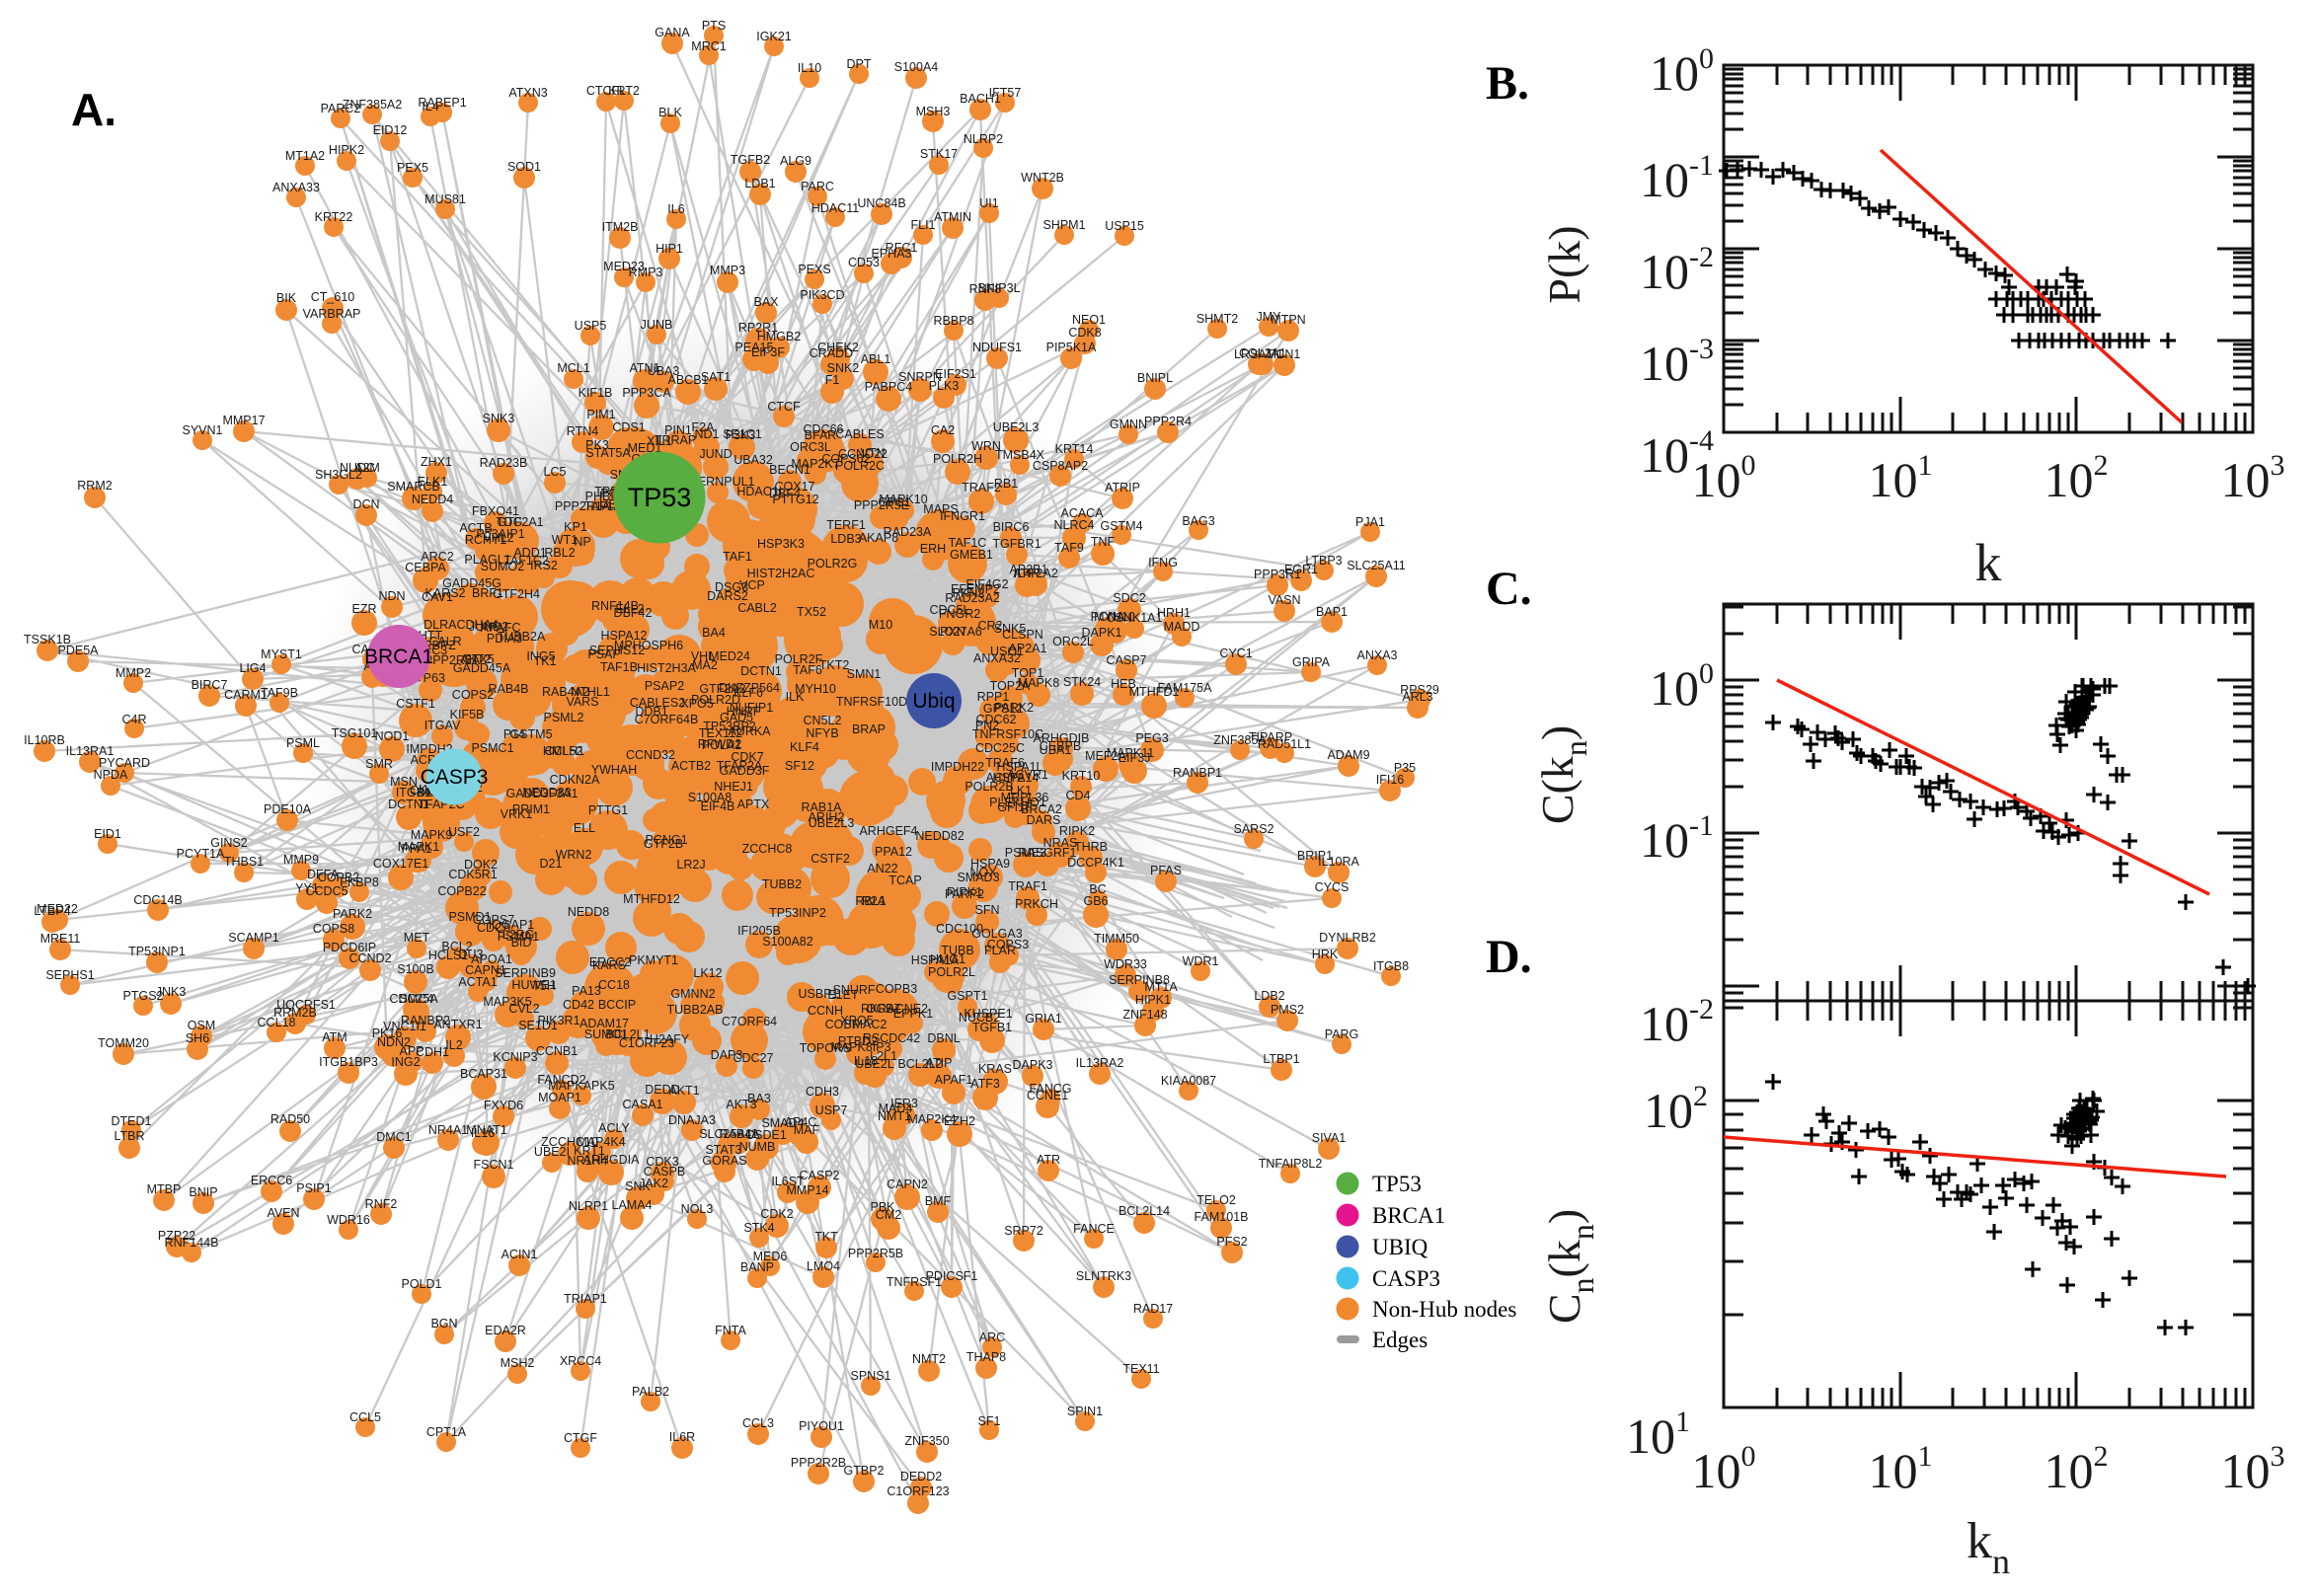 This screenshot has height=1596, width=2316. I want to click on svg-text: GADD45A, so click(482, 668).